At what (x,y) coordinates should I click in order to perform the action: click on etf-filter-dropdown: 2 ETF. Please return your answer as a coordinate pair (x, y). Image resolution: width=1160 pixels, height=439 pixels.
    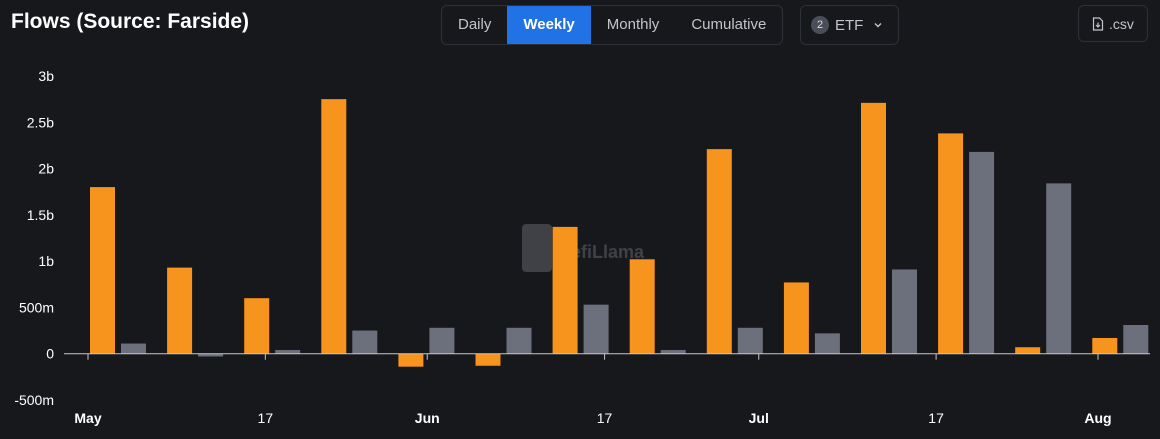
    Looking at the image, I should click on (849, 25).